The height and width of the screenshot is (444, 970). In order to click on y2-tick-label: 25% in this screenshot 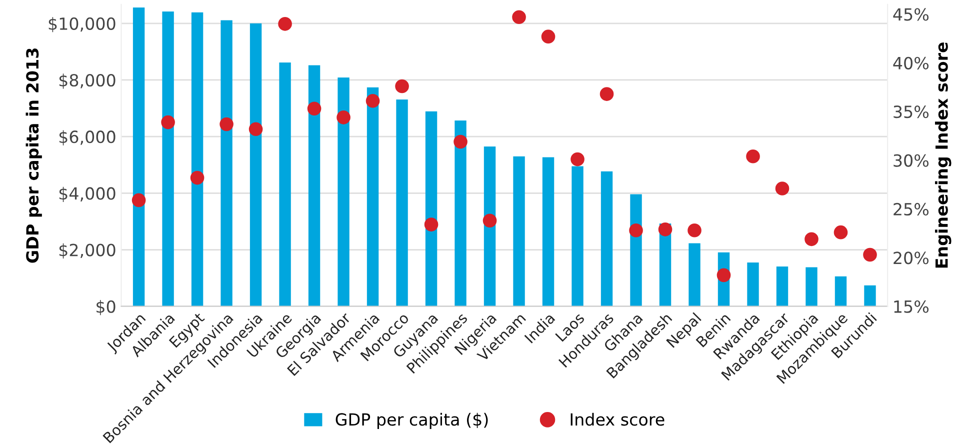, I will do `click(911, 209)`.